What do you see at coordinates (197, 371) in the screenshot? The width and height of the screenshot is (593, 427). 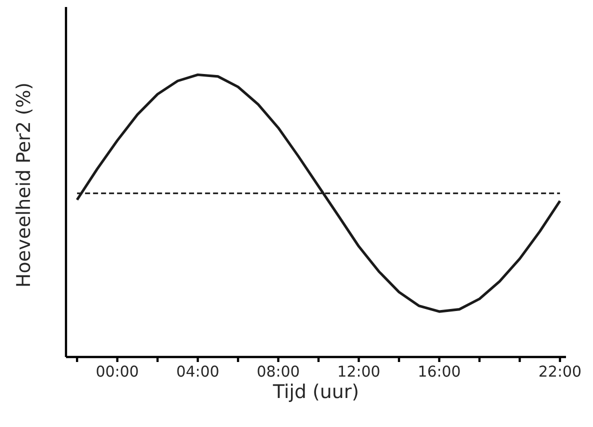 I see `x-tick-label: 04:00` at bounding box center [197, 371].